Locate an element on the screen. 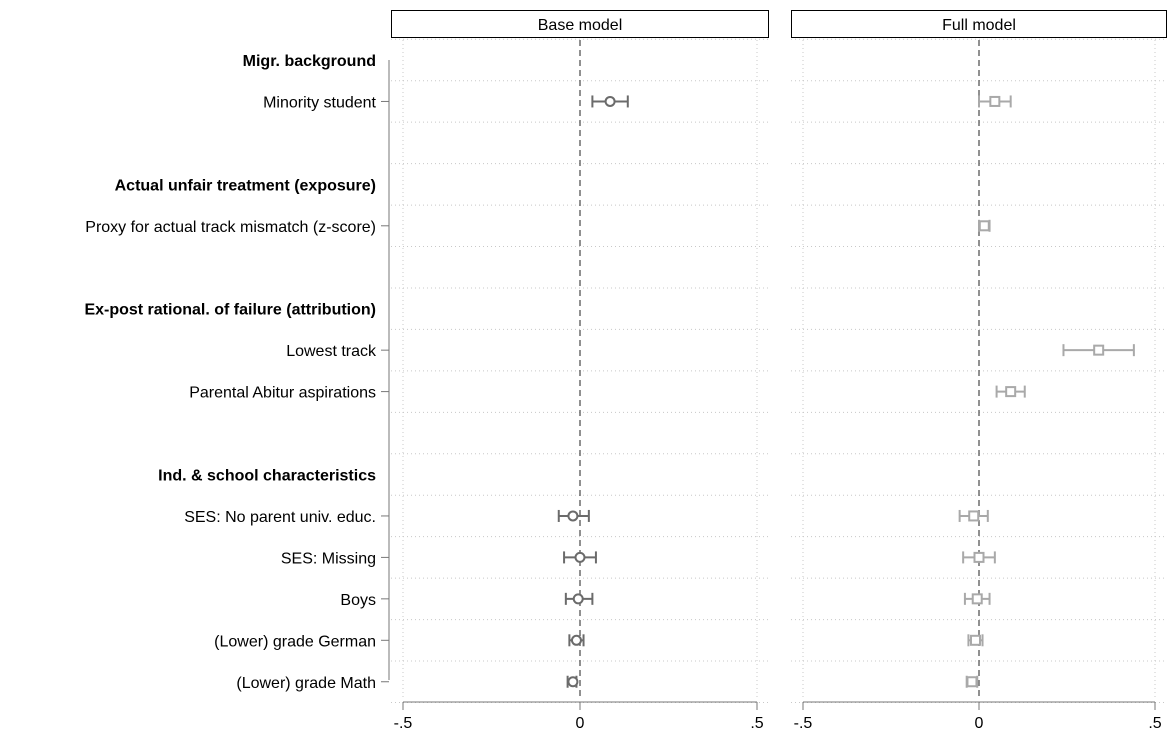 The image size is (1167, 734). row-label: Lowest track is located at coordinates (331, 351).